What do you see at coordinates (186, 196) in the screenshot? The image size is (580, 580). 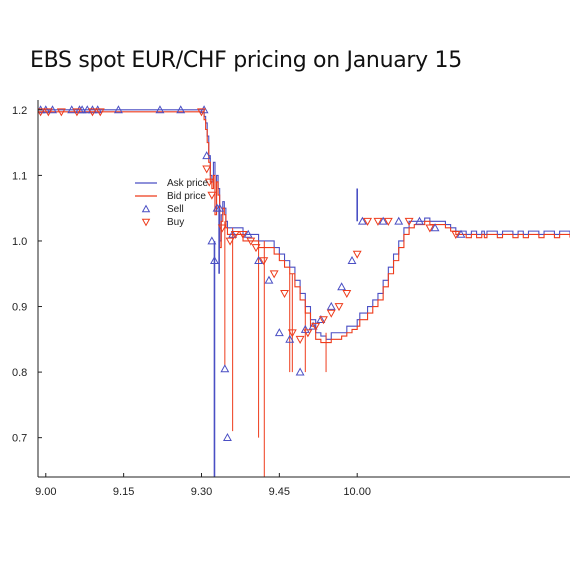 I see `legend-label: Bid price` at bounding box center [186, 196].